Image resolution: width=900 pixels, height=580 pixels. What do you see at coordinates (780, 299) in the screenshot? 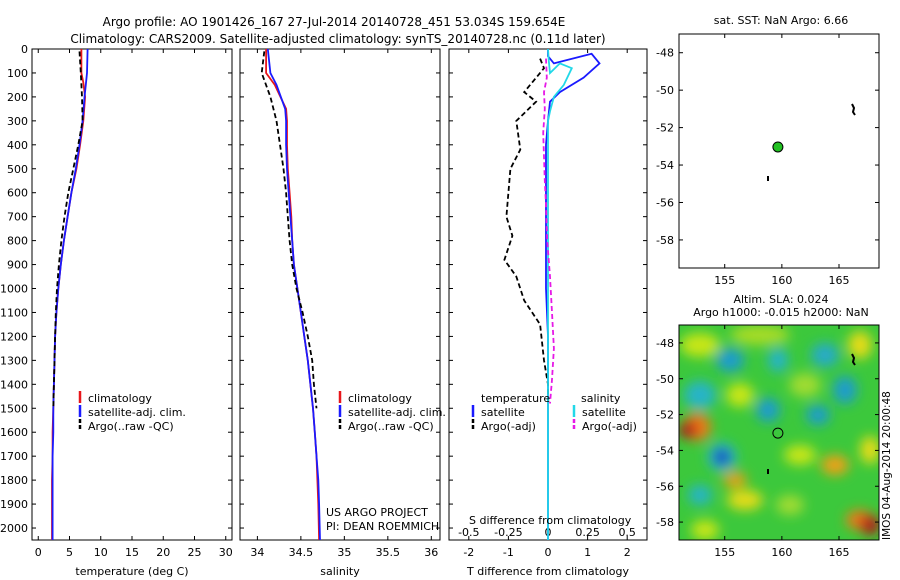
I see `sla-map-title-line1: Altim. SLA: 0.024` at bounding box center [780, 299].